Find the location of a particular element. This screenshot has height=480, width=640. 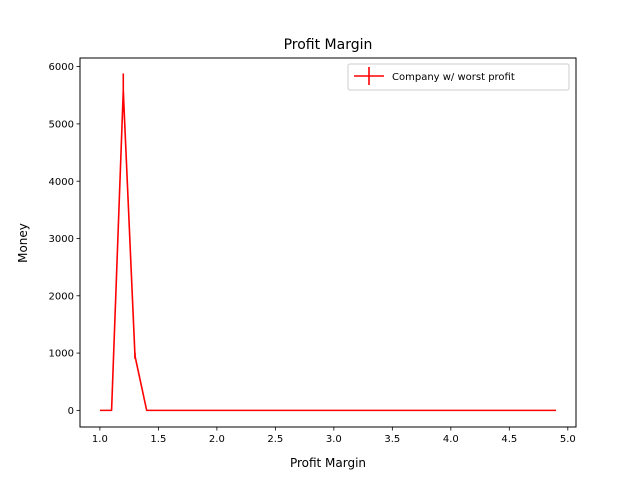

legend: Company w/ worst profit is located at coordinates (458, 77).